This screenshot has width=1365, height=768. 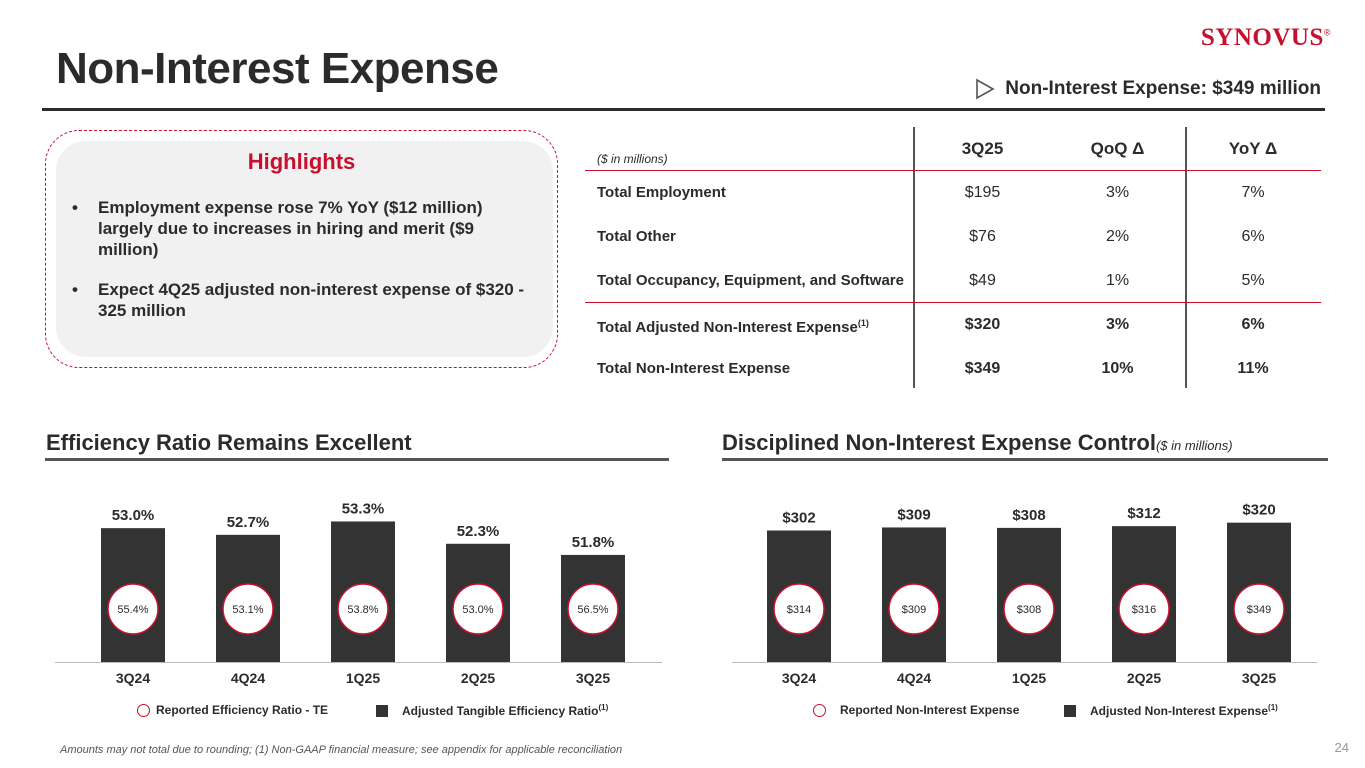 I want to click on legend-item-adjusted-expense: Adjusted Non-Interest Expense(1), so click(x=1171, y=710).